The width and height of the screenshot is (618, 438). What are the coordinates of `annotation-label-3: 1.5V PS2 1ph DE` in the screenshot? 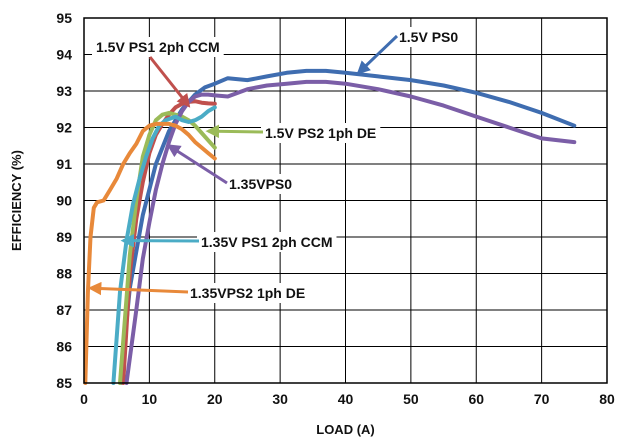 It's located at (320, 133).